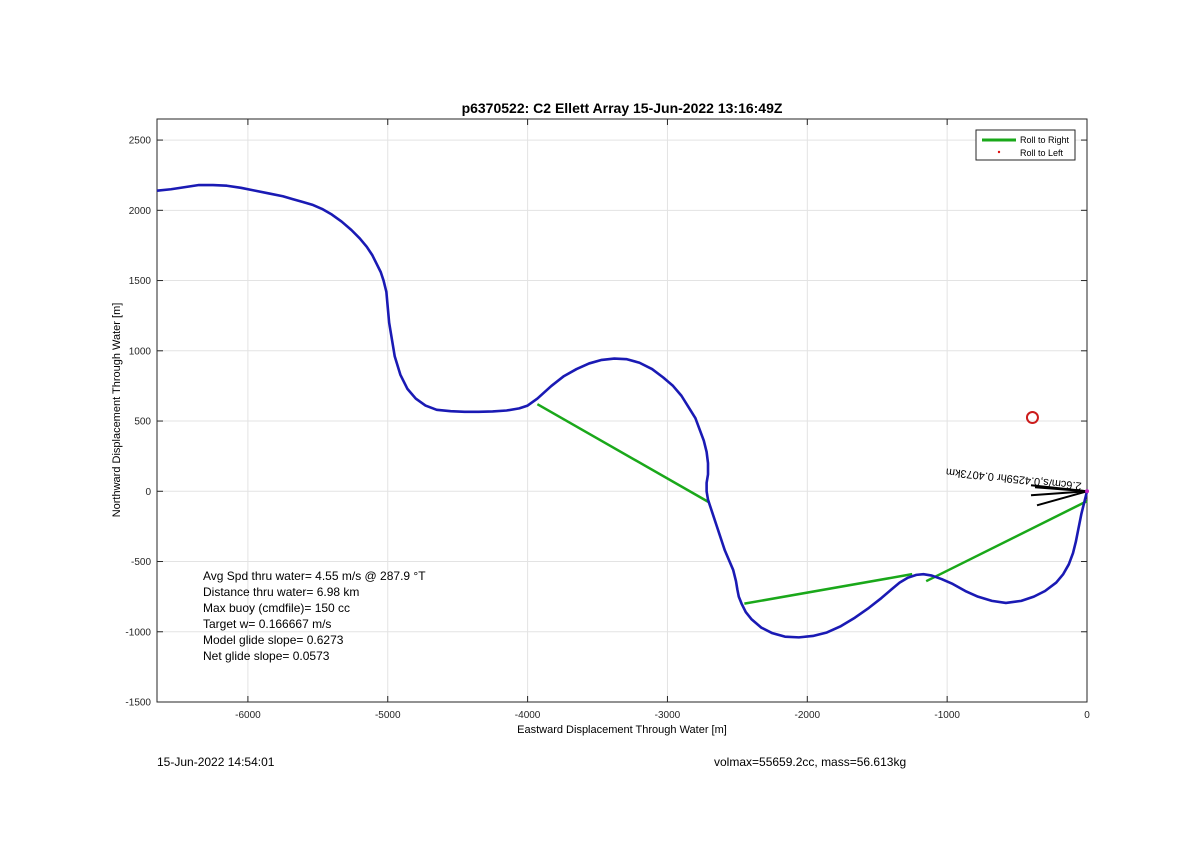 The height and width of the screenshot is (851, 1200). What do you see at coordinates (1045, 140) in the screenshot?
I see `legend-label-roll-right: Roll to Right` at bounding box center [1045, 140].